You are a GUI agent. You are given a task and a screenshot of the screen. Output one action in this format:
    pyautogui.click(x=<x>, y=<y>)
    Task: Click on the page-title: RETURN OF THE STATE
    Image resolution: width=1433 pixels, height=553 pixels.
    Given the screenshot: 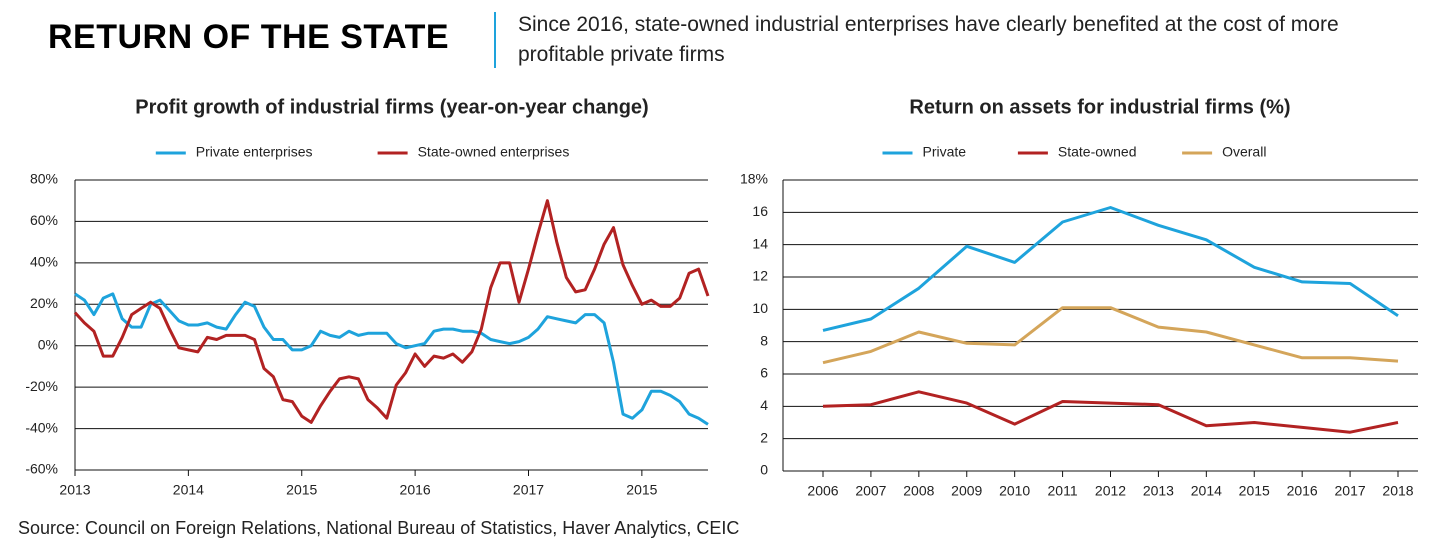 What is the action you would take?
    pyautogui.click(x=249, y=37)
    